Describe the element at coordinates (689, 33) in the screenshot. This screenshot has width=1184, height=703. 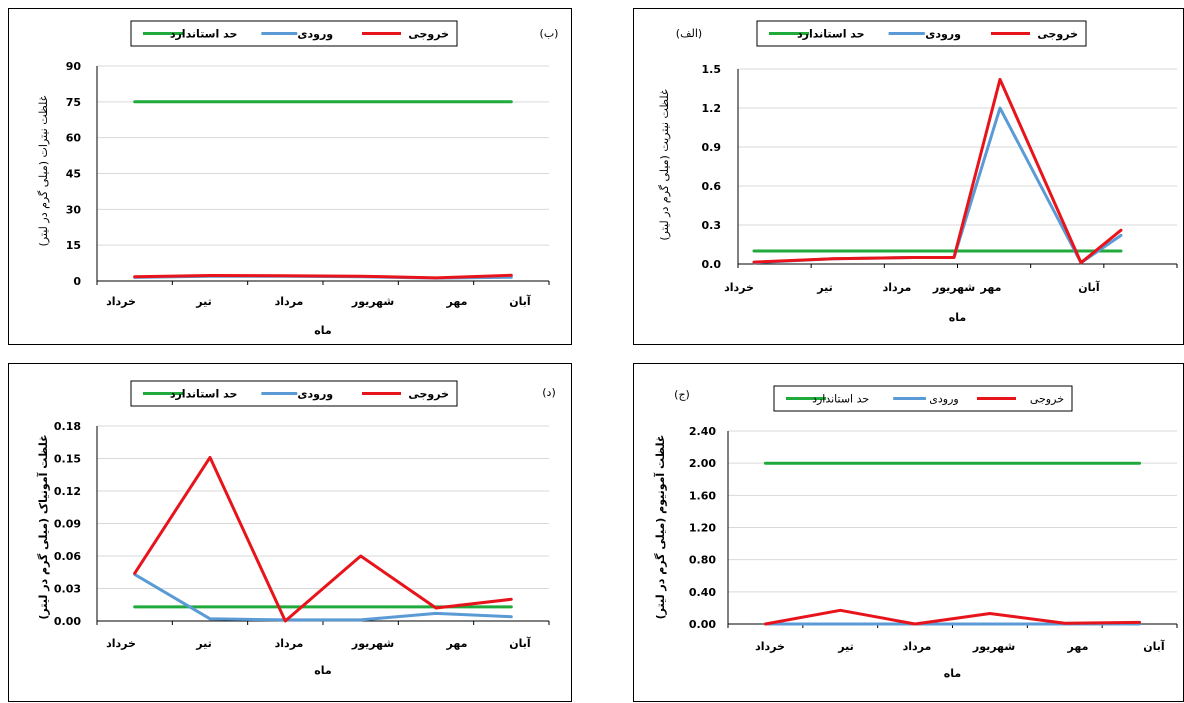
I see `panel-tag: (الف)` at that location.